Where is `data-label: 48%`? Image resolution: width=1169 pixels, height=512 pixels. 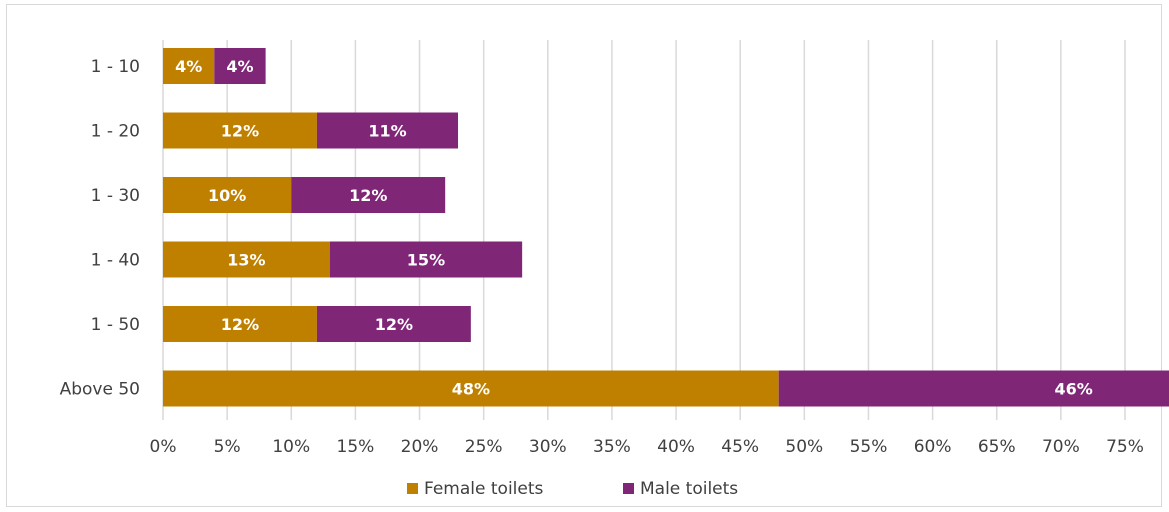 data-label: 48% is located at coordinates (471, 389).